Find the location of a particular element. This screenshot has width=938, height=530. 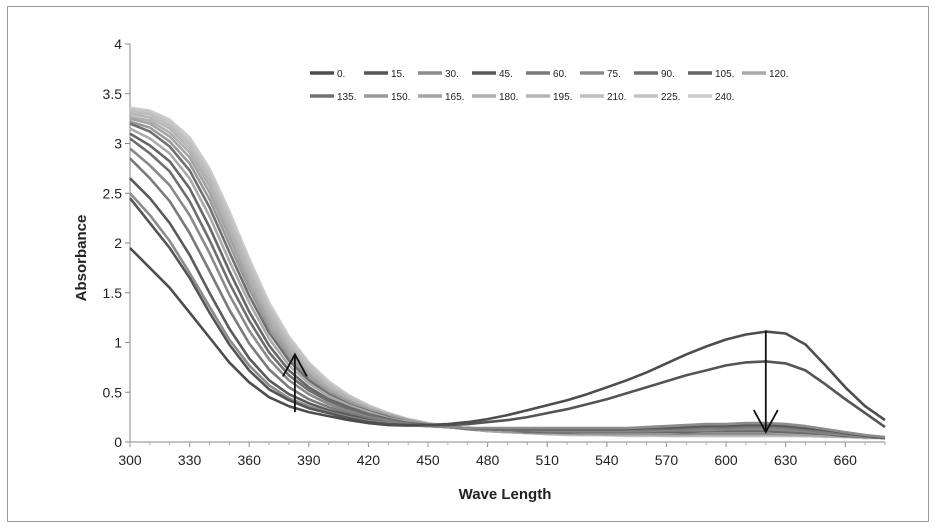

legend-label: 120. is located at coordinates (778, 74).